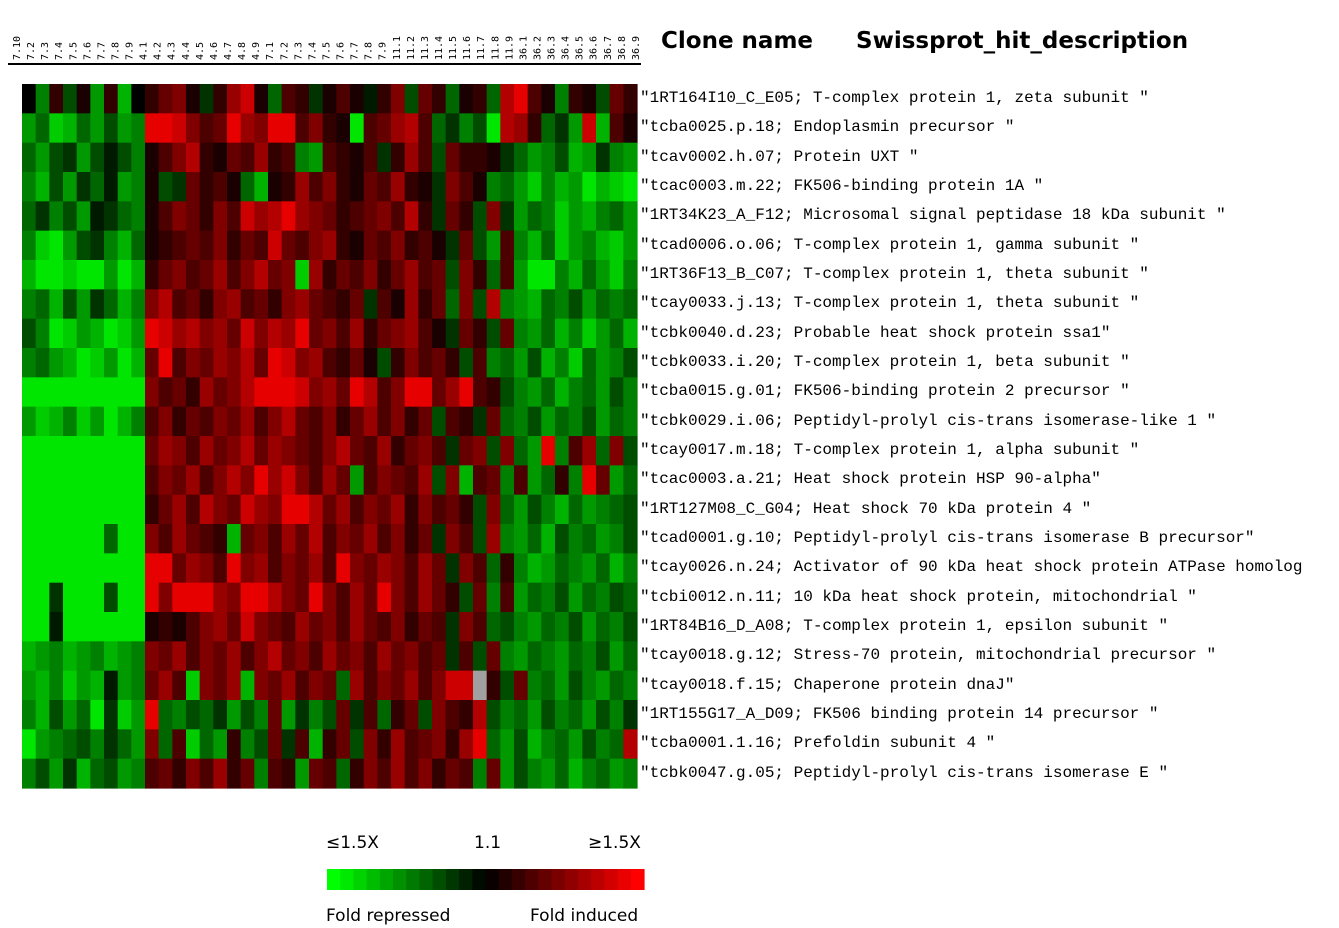 The height and width of the screenshot is (928, 1339). What do you see at coordinates (116, 51) in the screenshot?
I see `column-label: 7.8` at bounding box center [116, 51].